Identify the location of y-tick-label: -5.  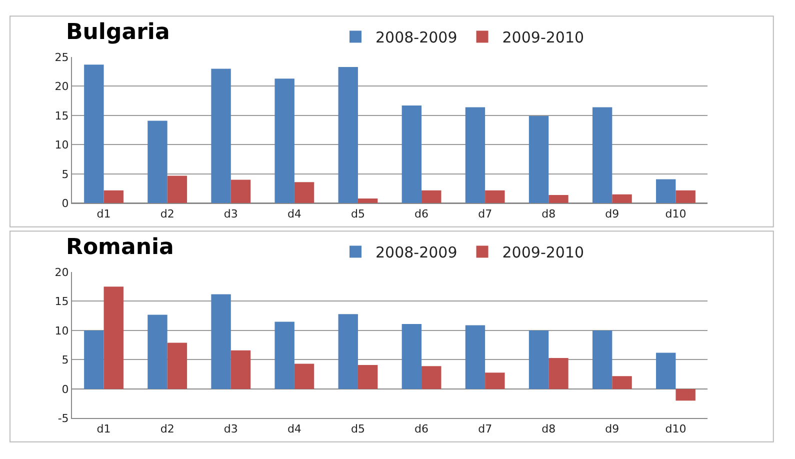
(63, 419).